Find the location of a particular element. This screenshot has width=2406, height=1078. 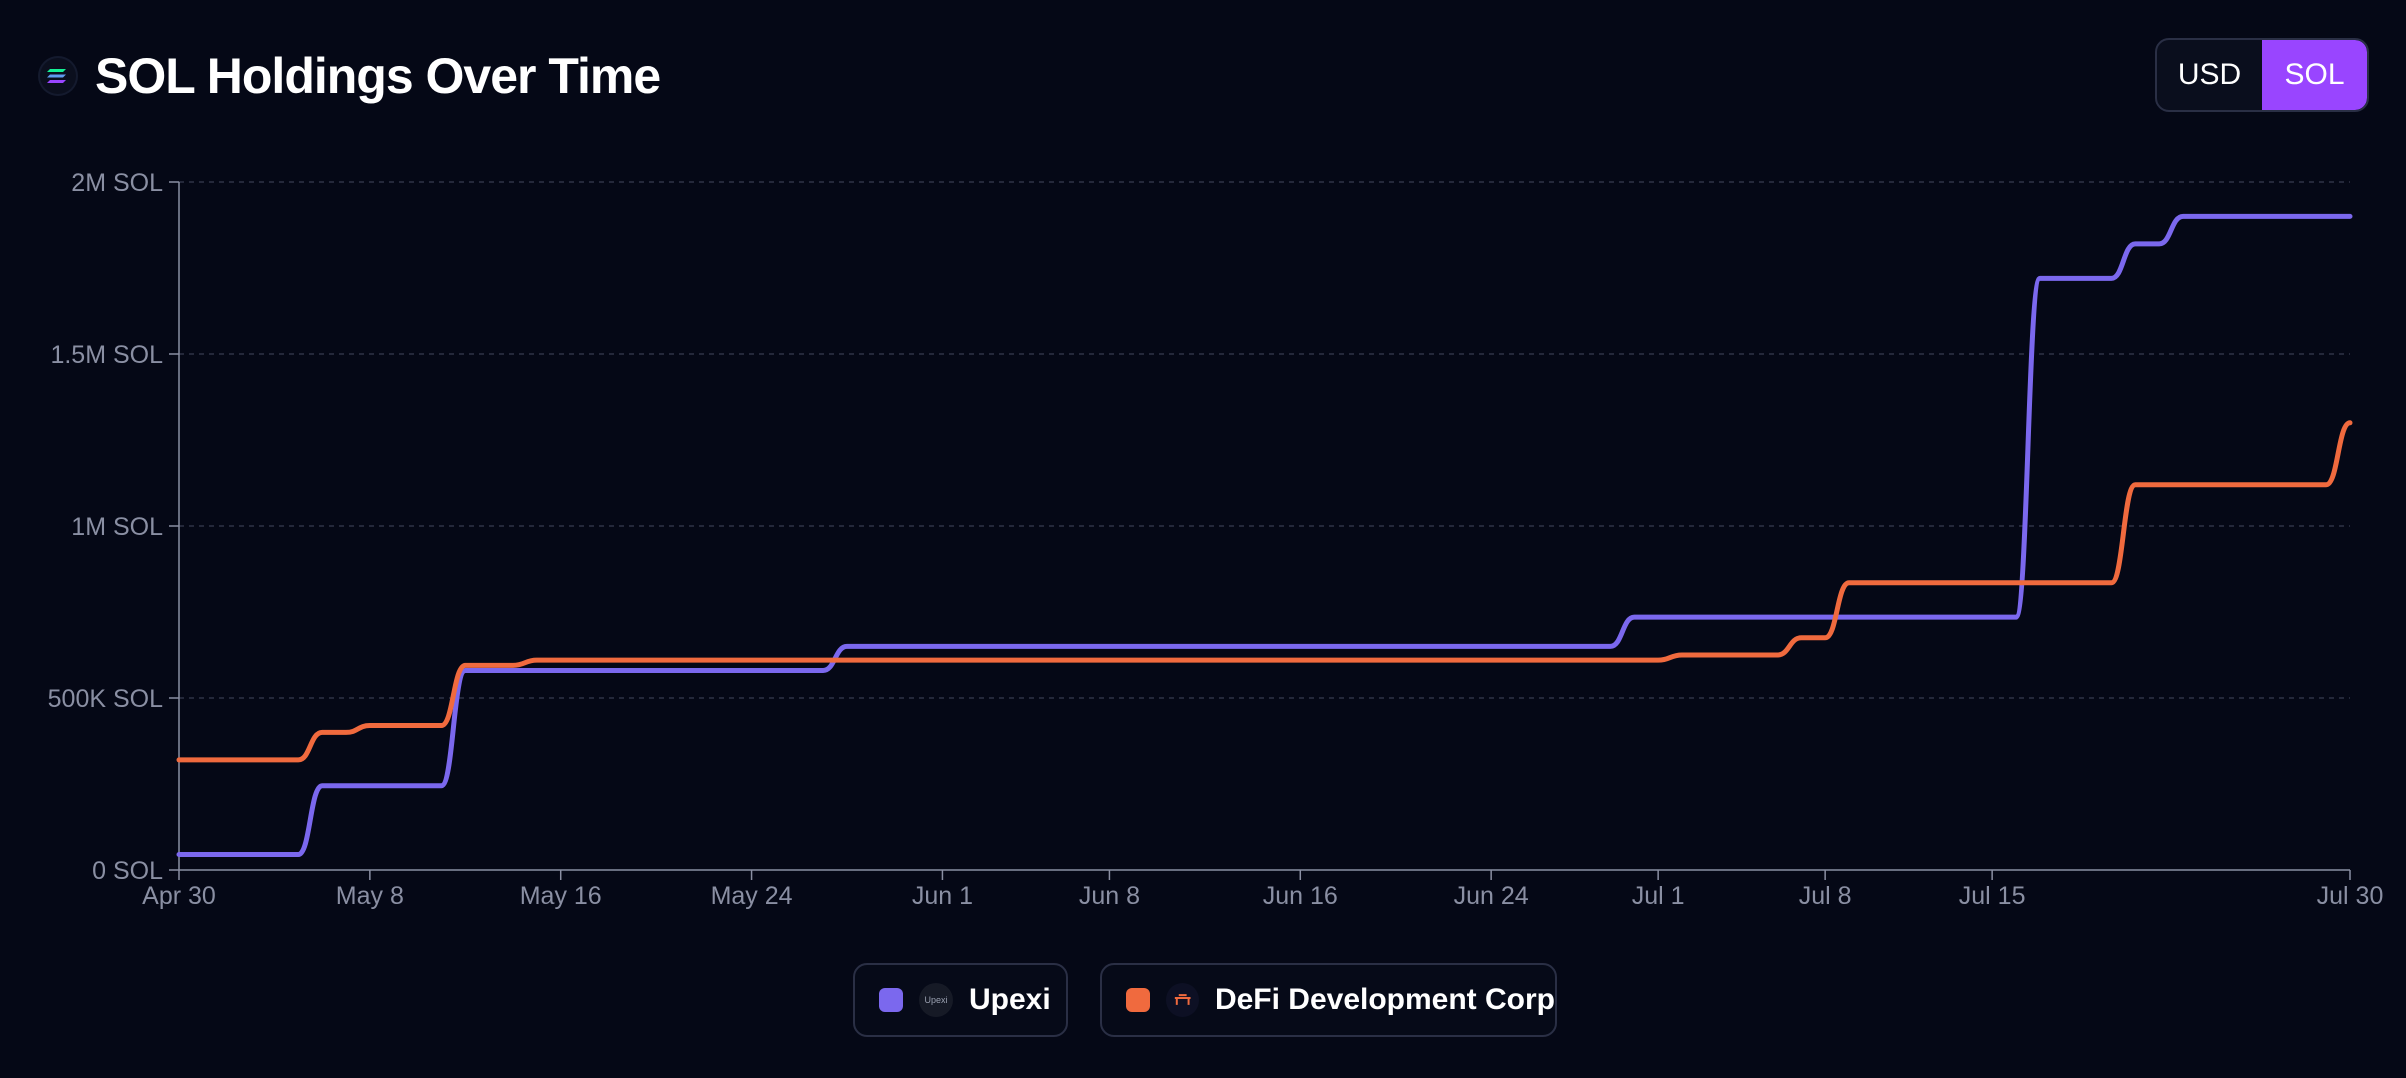

x-tick-label: Jun 24 is located at coordinates (1491, 896).